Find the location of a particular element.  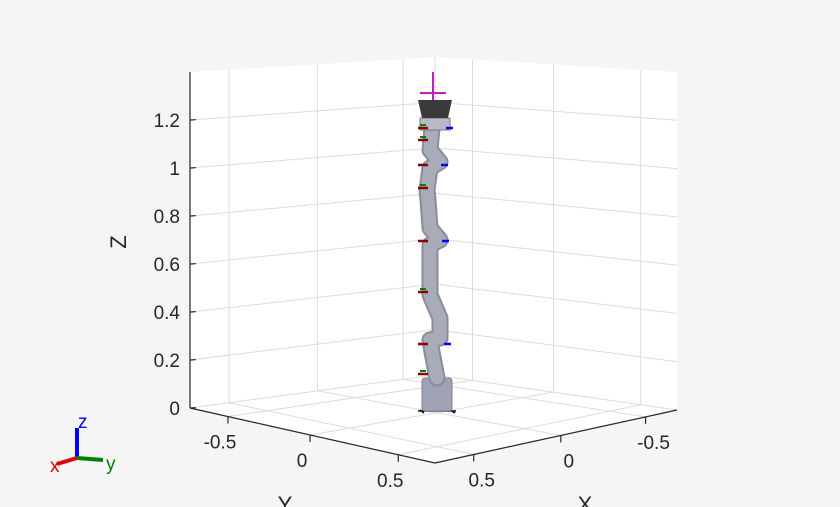

floor is located at coordinates (433, 419).